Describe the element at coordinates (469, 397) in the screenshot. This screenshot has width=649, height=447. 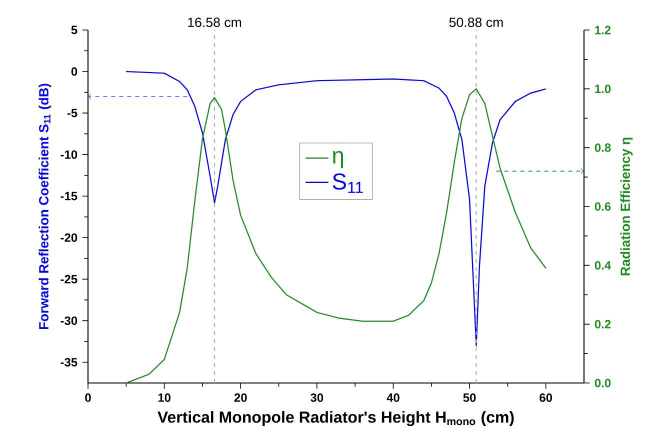
I see `x-tick-label: 50` at that location.